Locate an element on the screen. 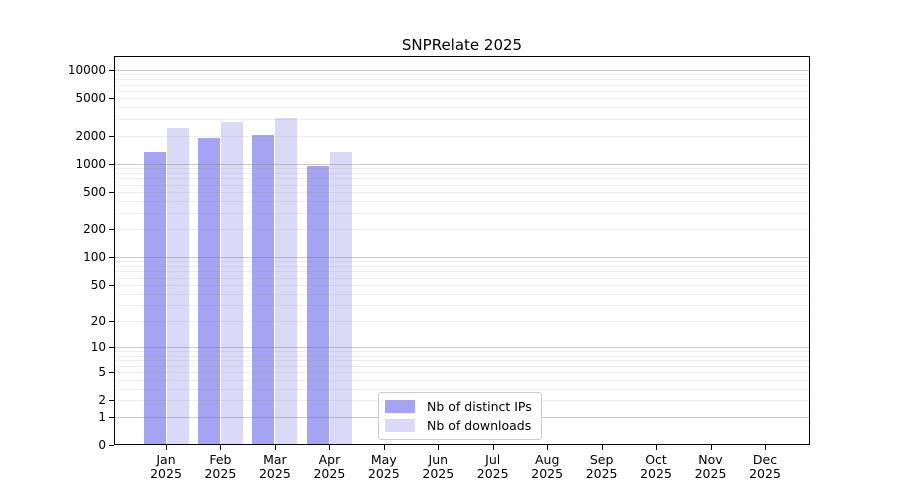 This screenshot has width=900, height=500. x-tick-label-may: May 2025 is located at coordinates (383, 466).